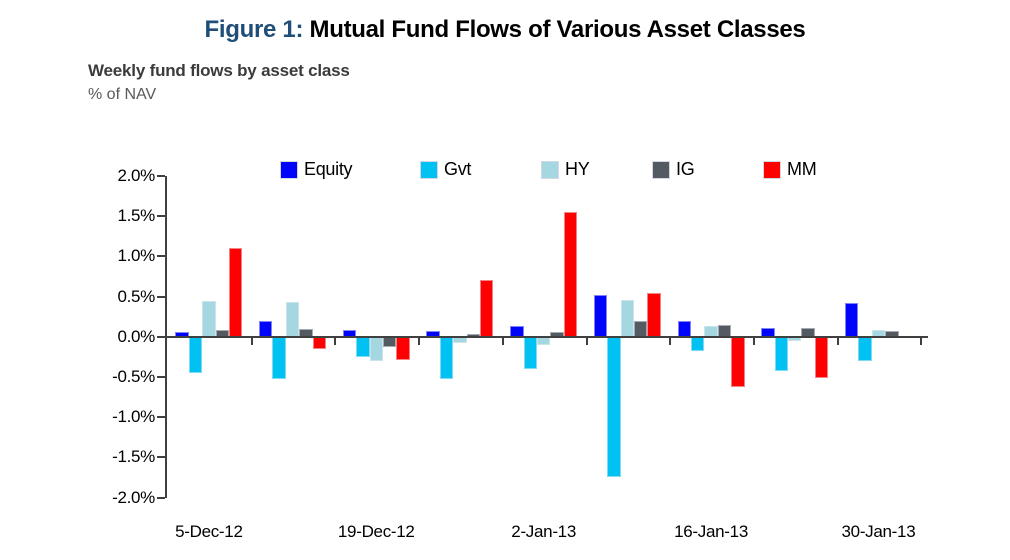 This screenshot has height=560, width=1010. Describe the element at coordinates (136, 296) in the screenshot. I see `y-axis-tick-label: 0.5%` at that location.